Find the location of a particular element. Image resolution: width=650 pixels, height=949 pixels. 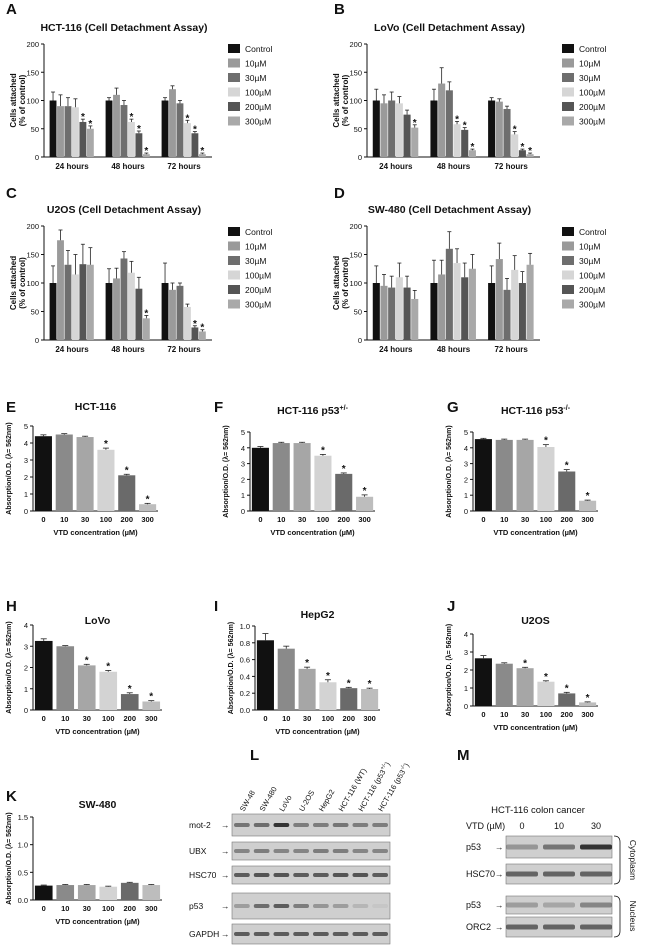

chart-title: LoVo is located at coordinates (97, 621).